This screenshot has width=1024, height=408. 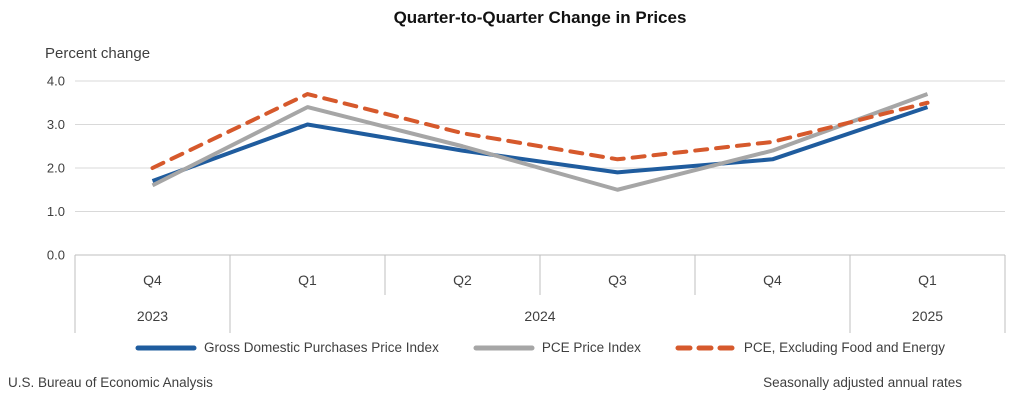 What do you see at coordinates (56, 168) in the screenshot?
I see `y-tick-label: 2.0` at bounding box center [56, 168].